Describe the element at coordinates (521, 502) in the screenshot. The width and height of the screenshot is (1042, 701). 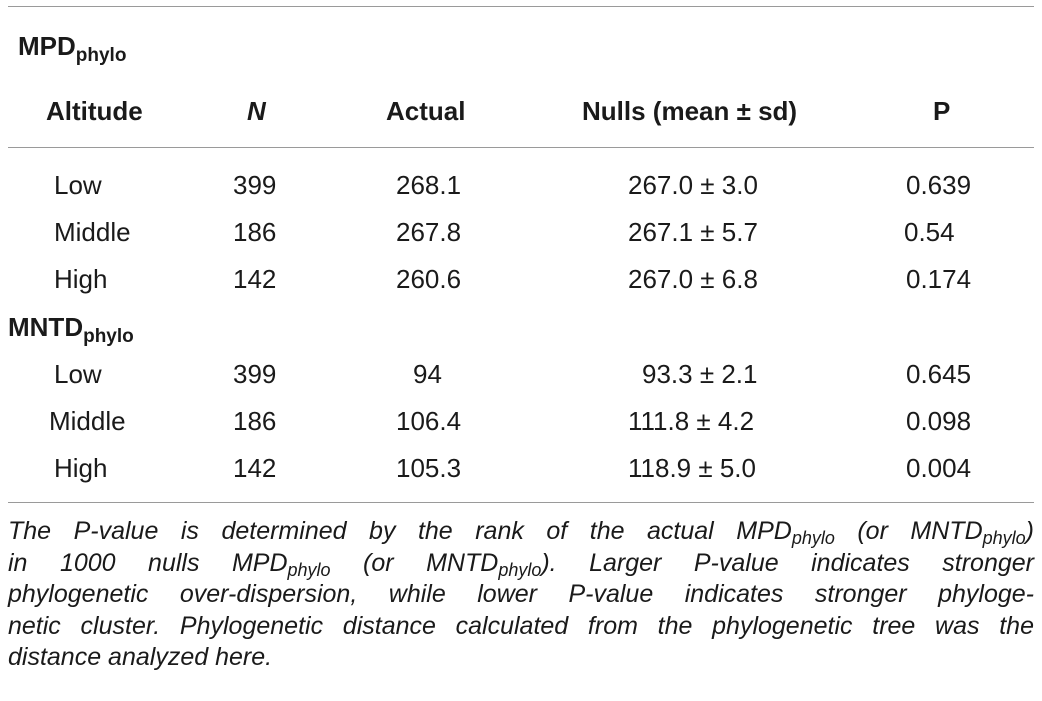
I see `bottom-rule` at that location.